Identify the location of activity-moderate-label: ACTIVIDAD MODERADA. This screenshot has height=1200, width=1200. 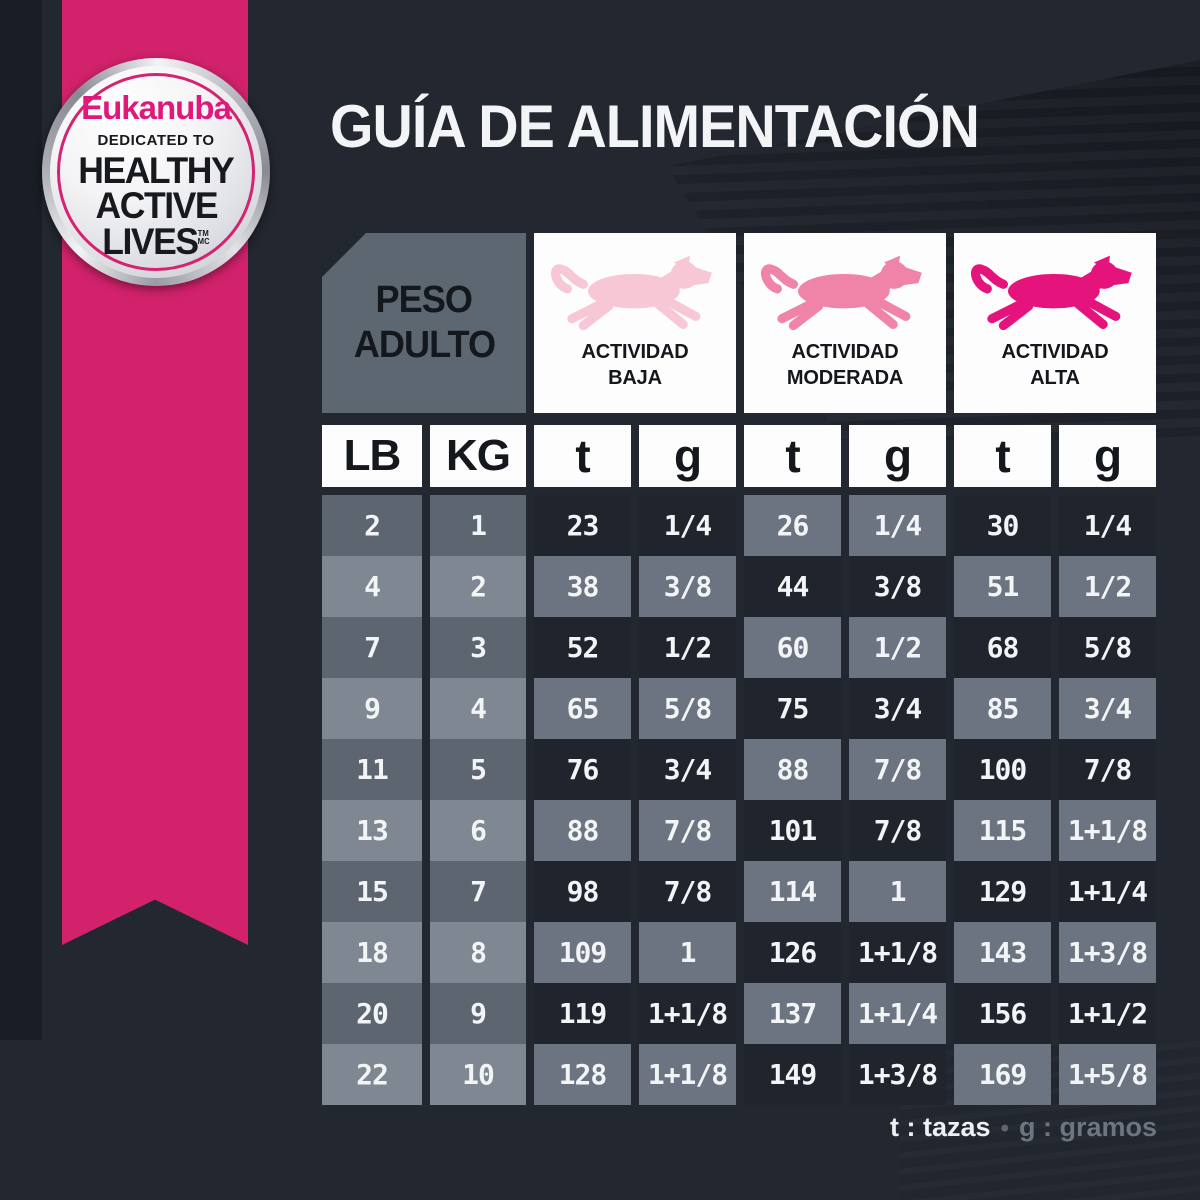
(845, 365).